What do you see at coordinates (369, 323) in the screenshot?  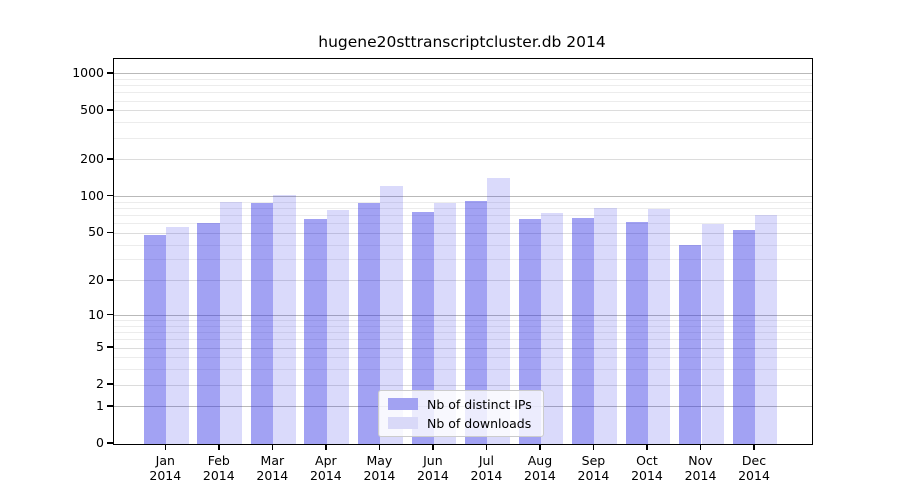 I see `bar-distinct-ips-may-2014` at bounding box center [369, 323].